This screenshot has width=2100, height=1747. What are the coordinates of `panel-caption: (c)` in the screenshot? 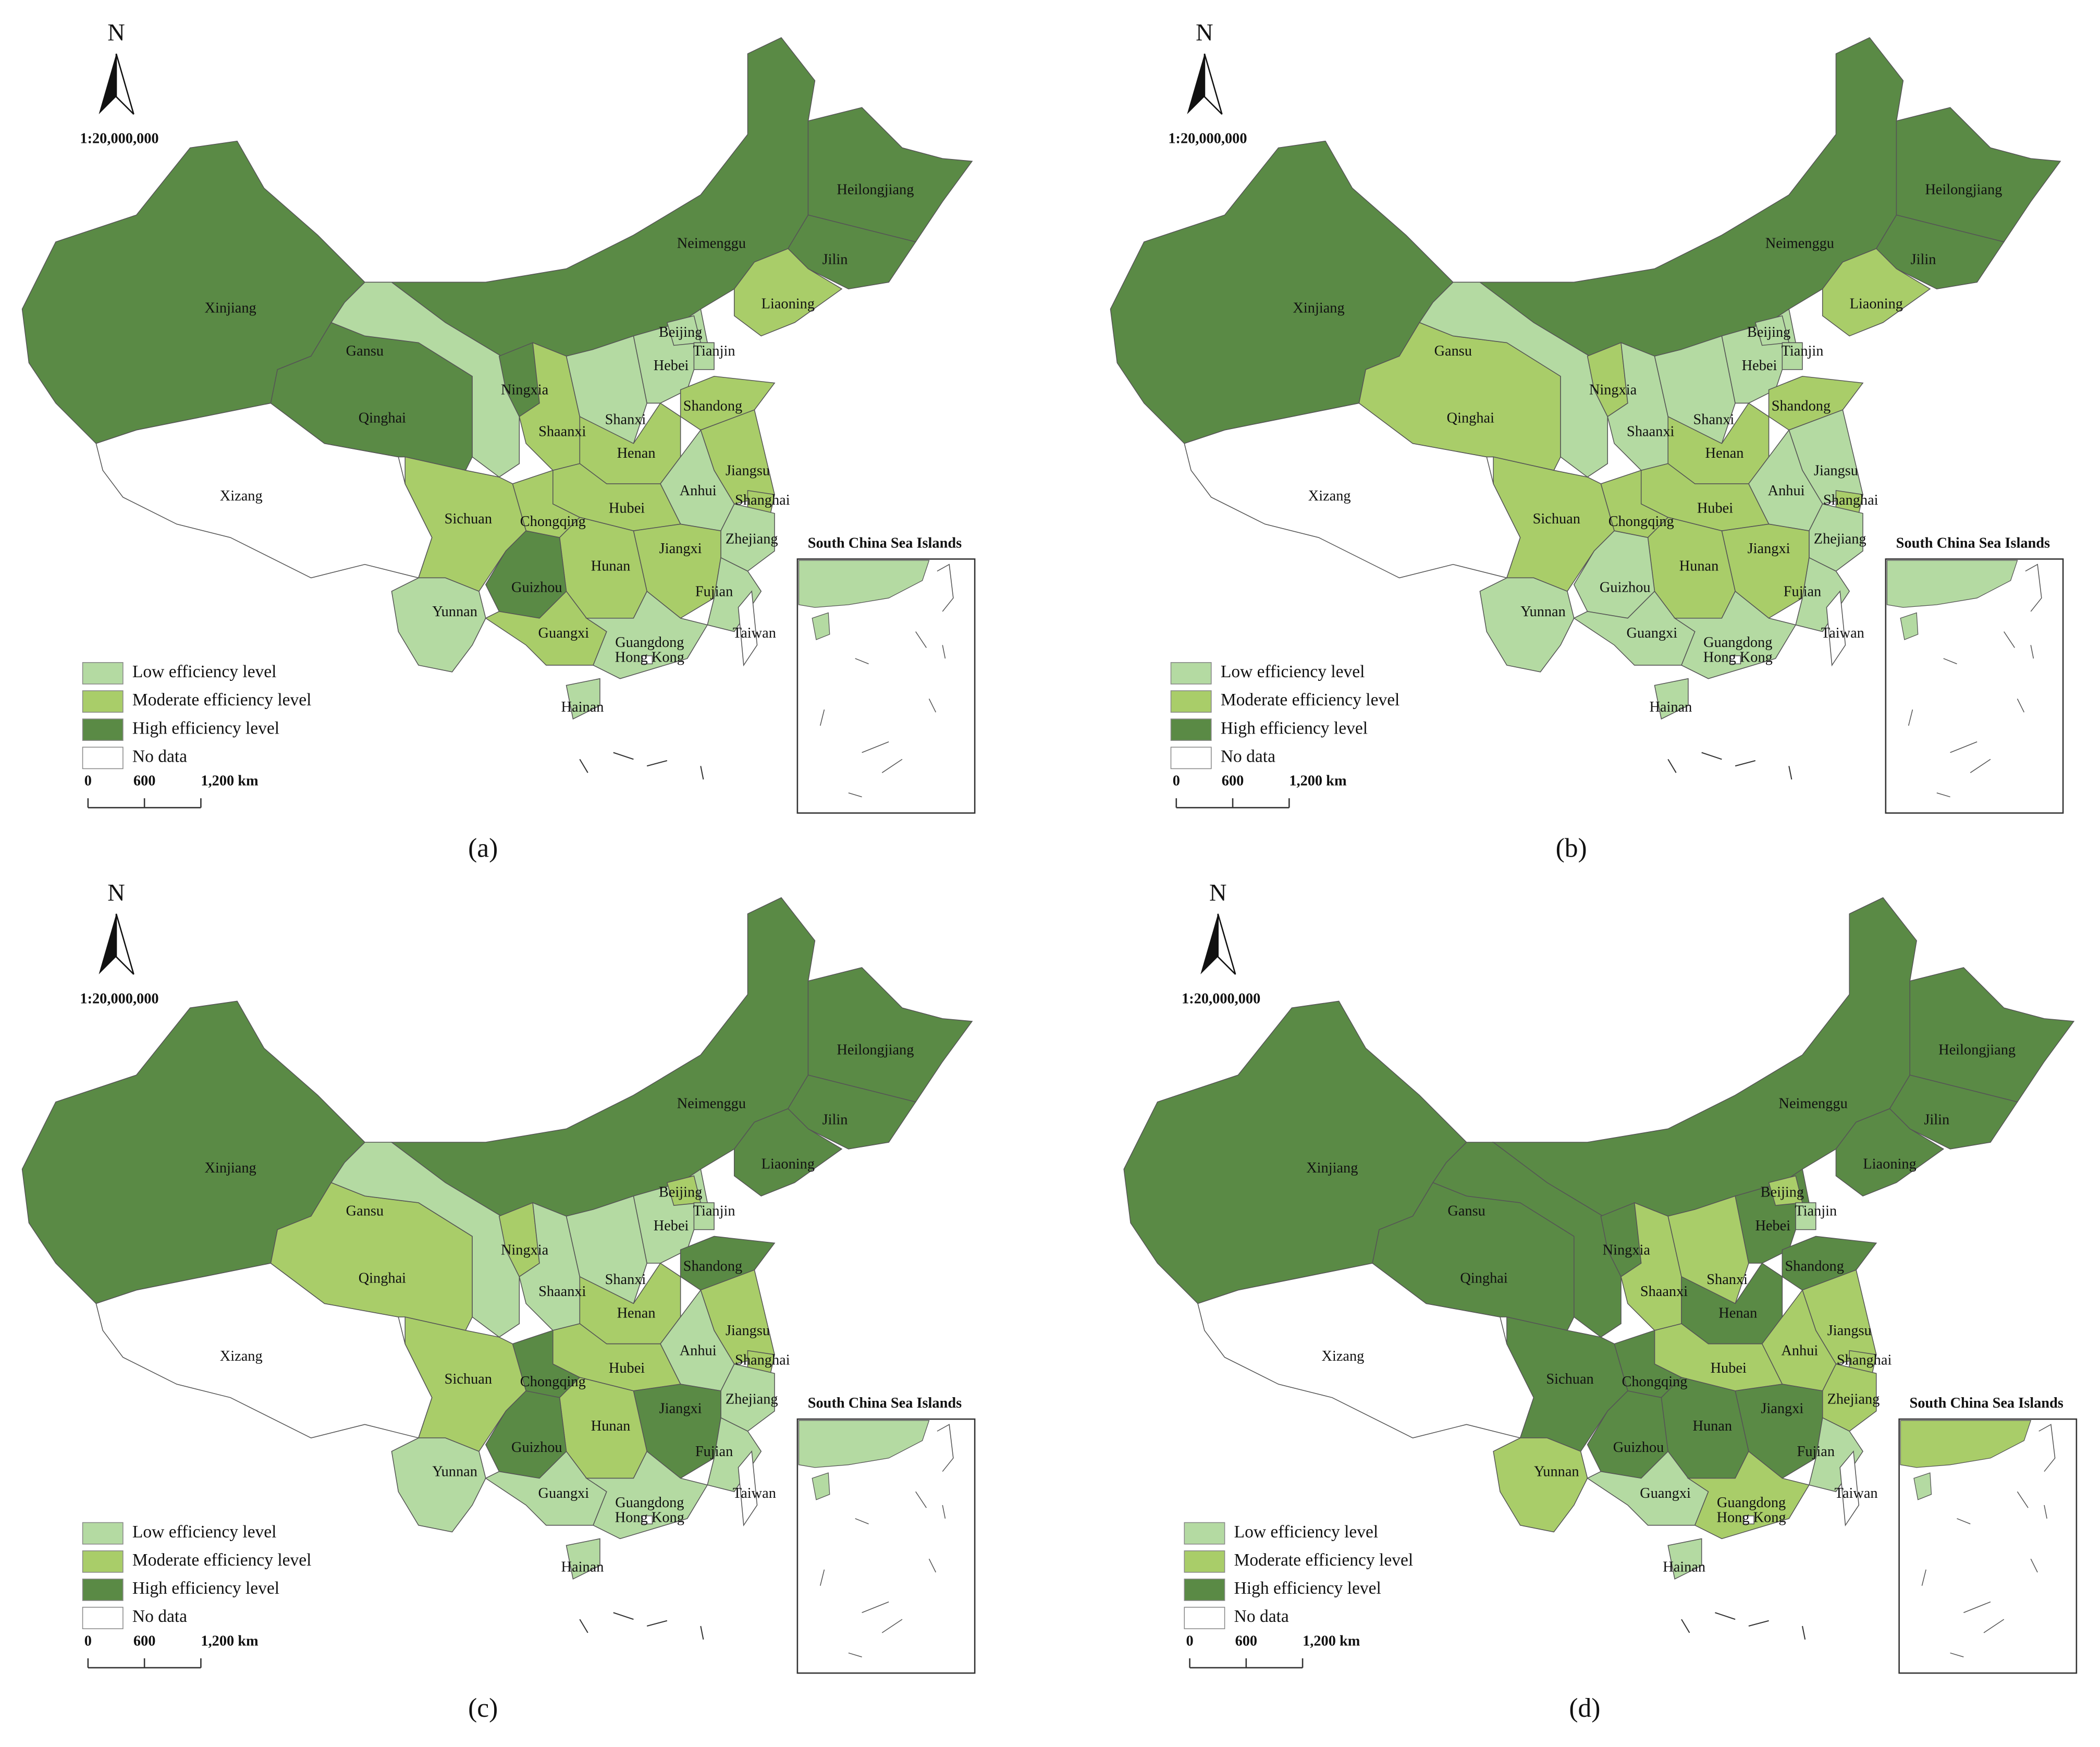 It's located at (483, 1708).